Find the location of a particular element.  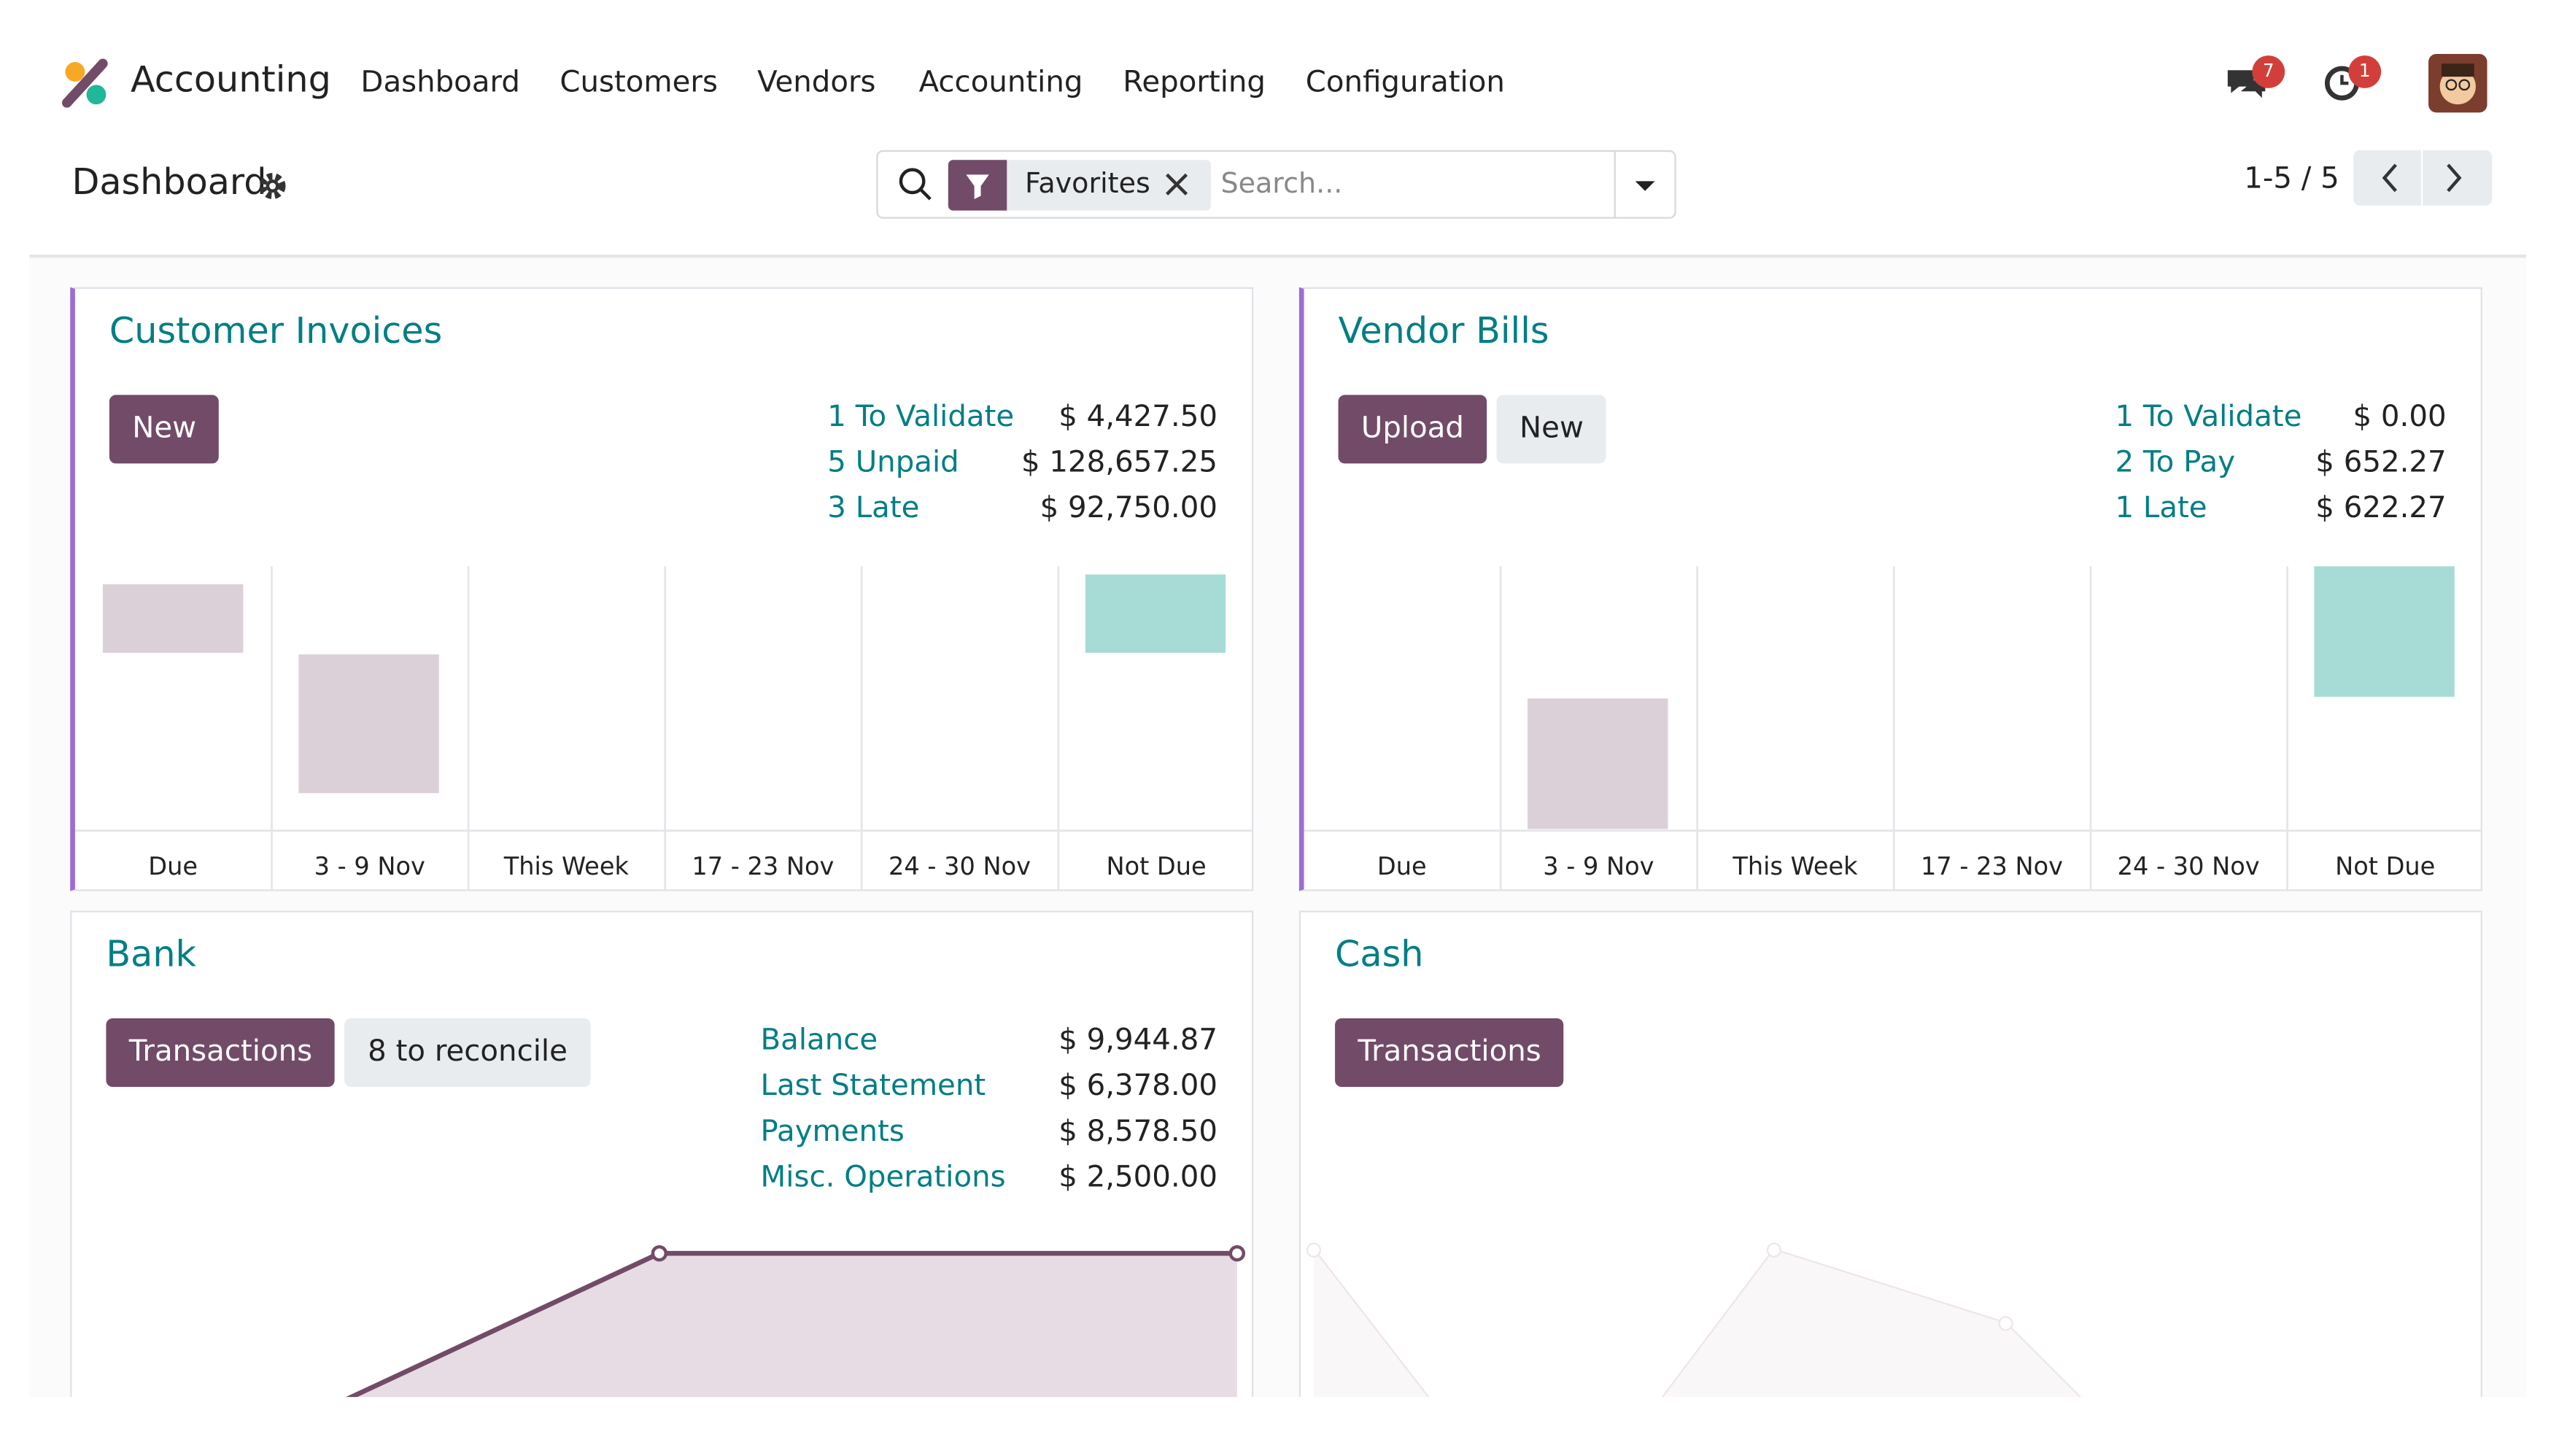

facet-icon is located at coordinates (978, 185).